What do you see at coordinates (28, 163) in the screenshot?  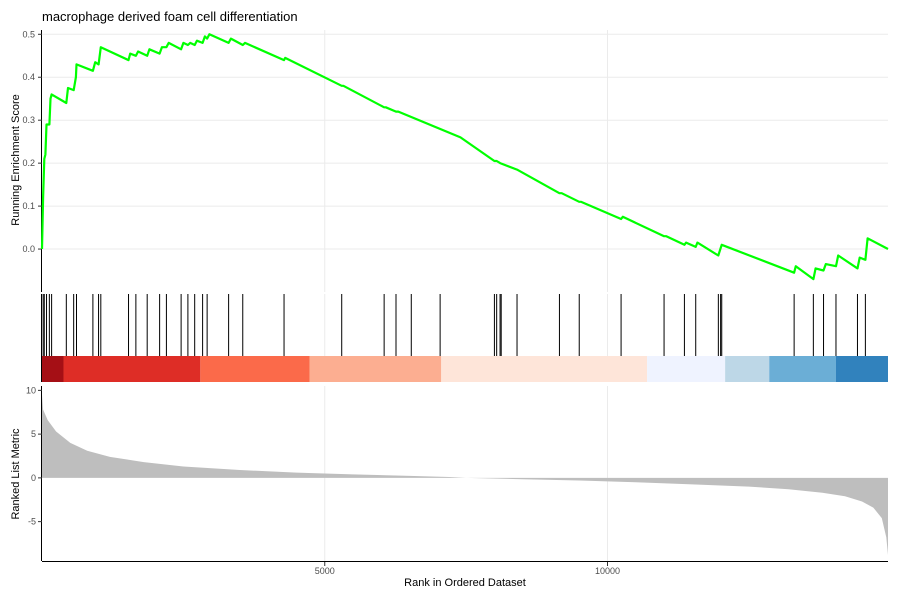 I see `es-y-tick-label: 0.2` at bounding box center [28, 163].